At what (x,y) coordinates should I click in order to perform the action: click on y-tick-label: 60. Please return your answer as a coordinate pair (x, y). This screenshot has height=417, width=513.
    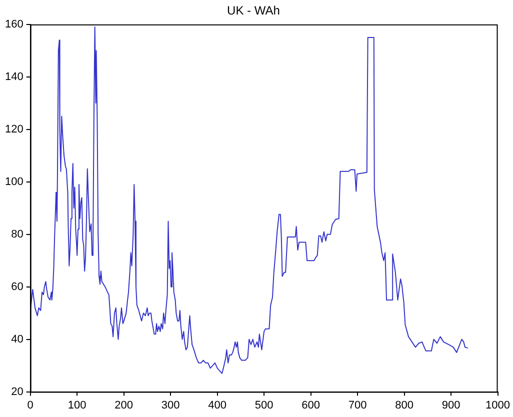
    Looking at the image, I should click on (17, 286).